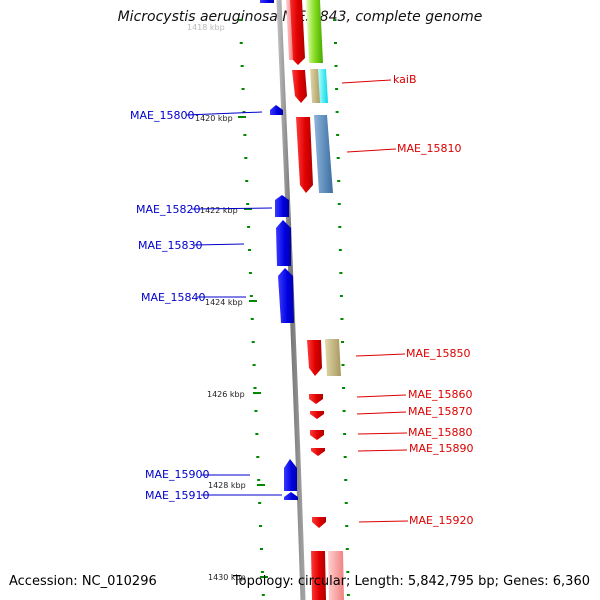  What do you see at coordinates (206, 27) in the screenshot?
I see `kbp-label: 1418 kbp` at bounding box center [206, 27].